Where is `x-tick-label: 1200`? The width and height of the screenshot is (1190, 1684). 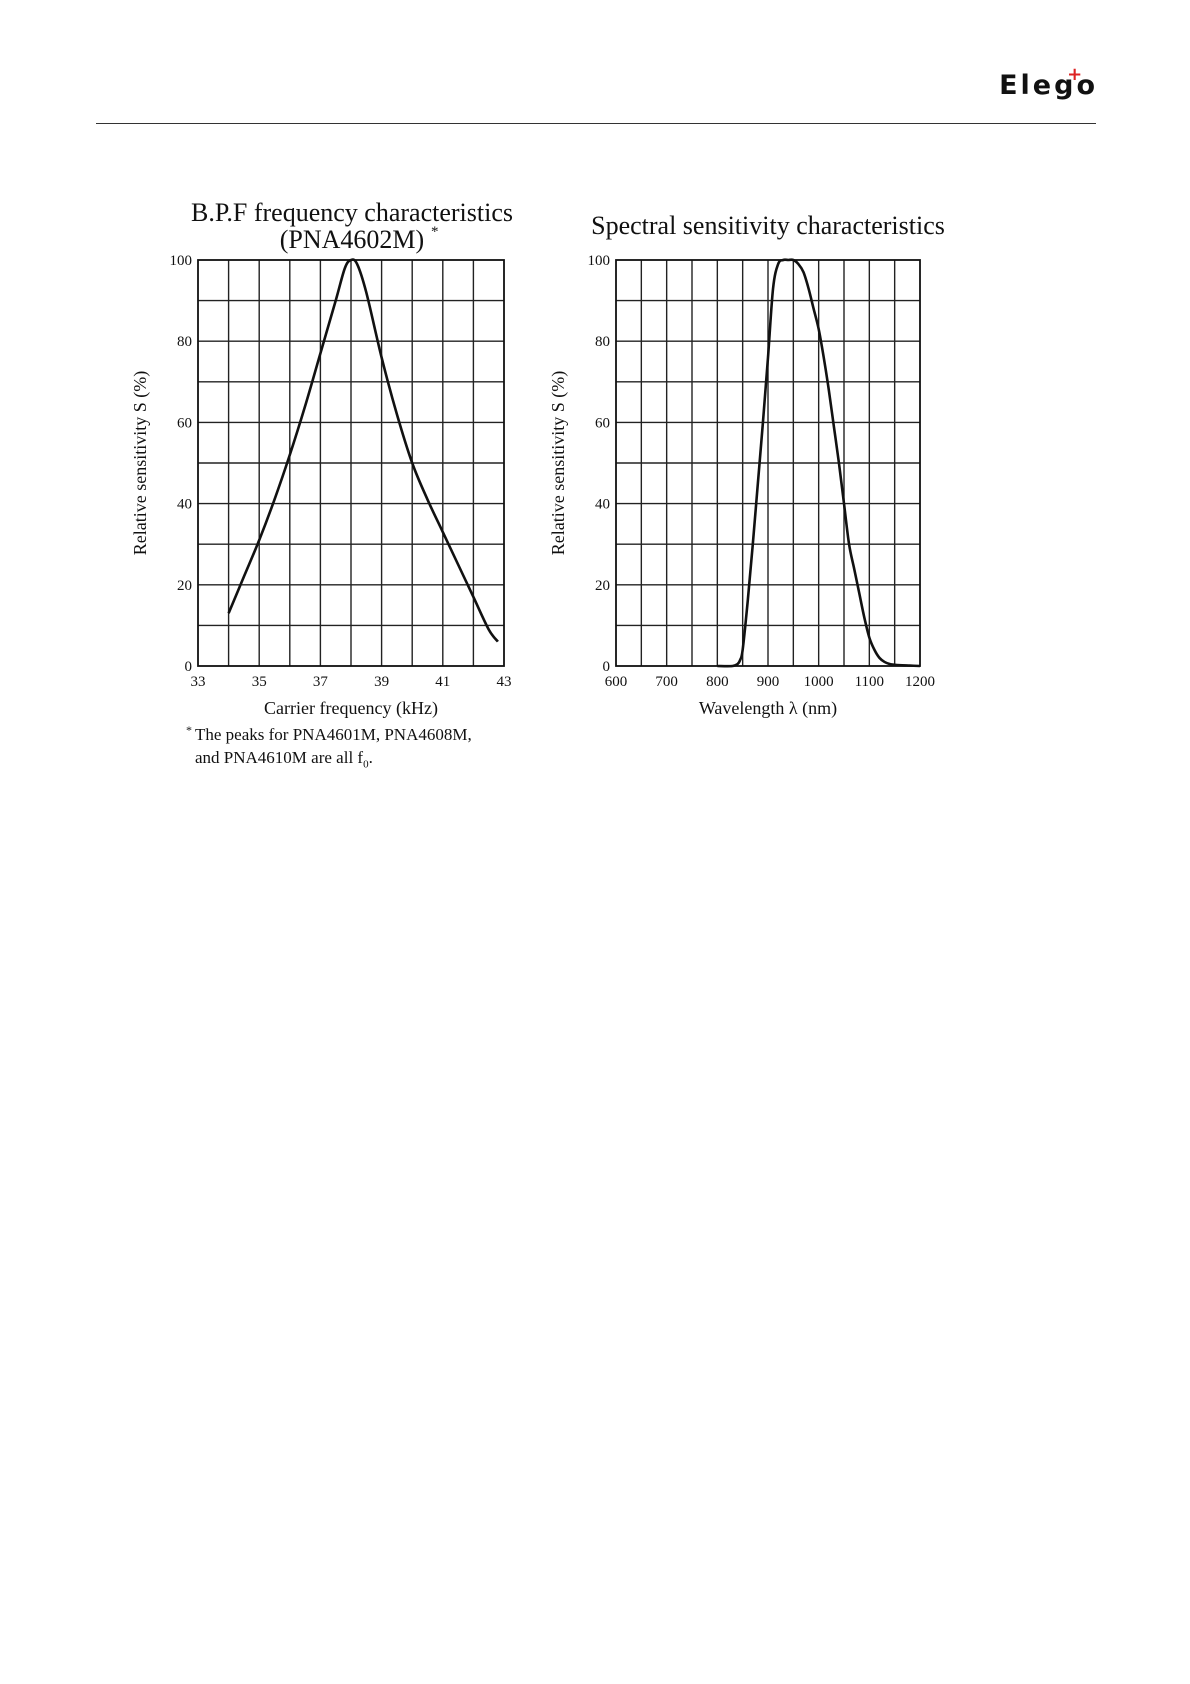
x-tick-label: 1200 is located at coordinates (920, 682).